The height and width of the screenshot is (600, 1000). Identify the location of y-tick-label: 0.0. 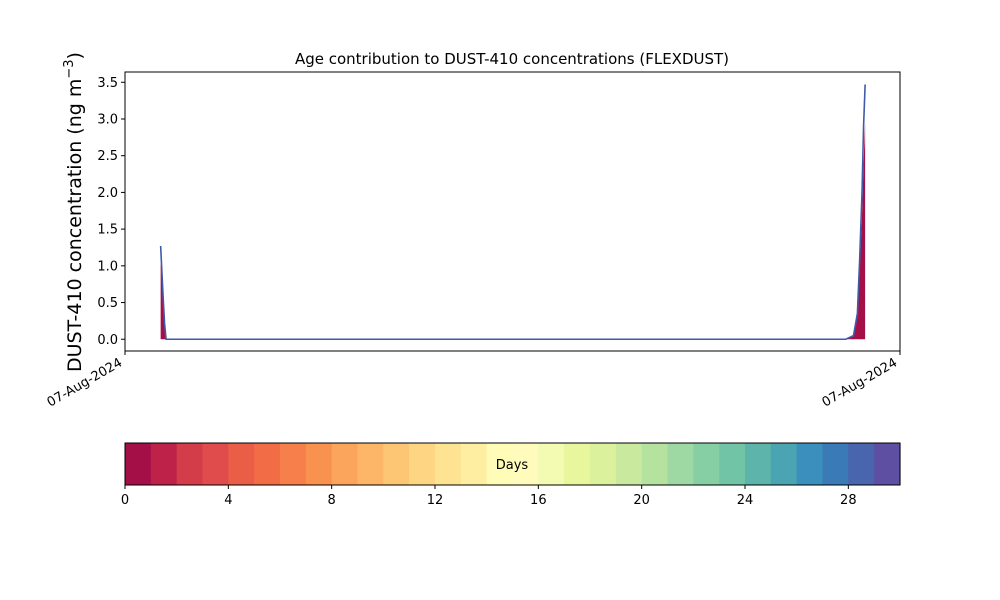
(107, 340).